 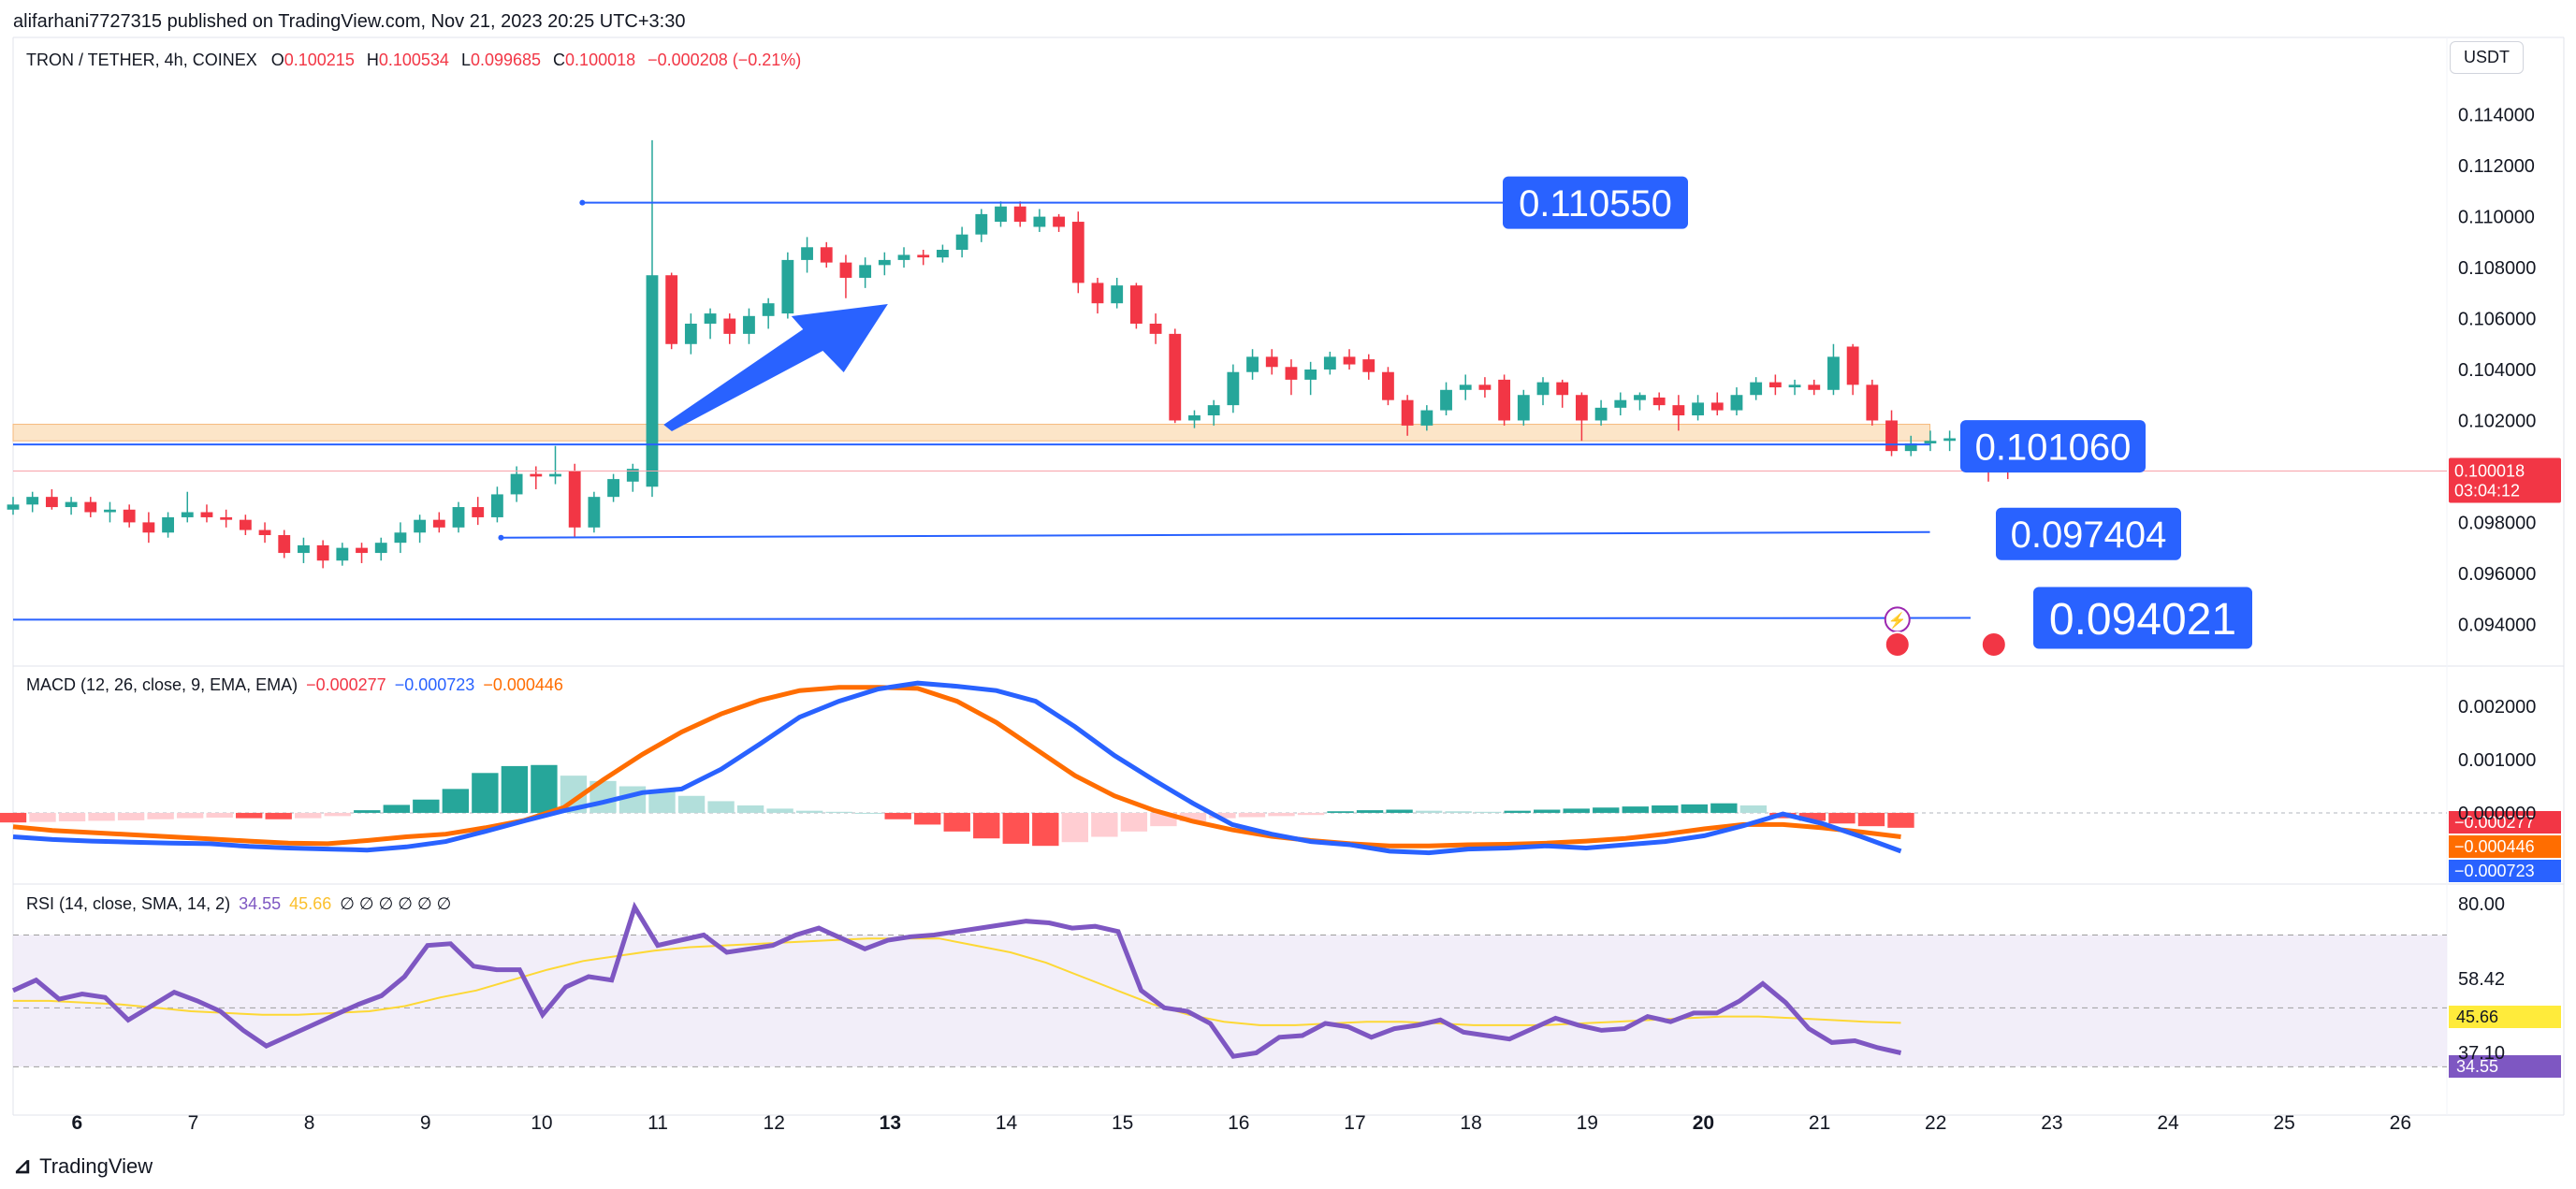 I want to click on support-1-label-box, so click(x=2088, y=533).